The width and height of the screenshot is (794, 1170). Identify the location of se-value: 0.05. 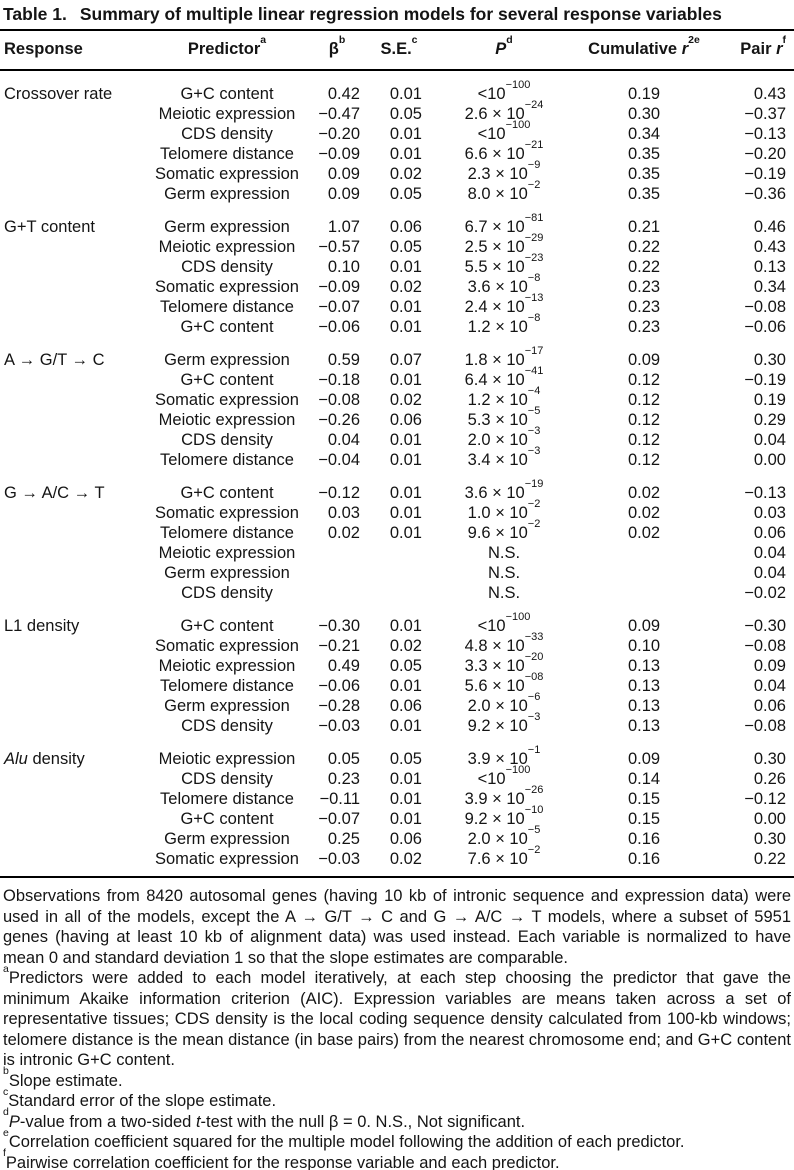
(405, 759).